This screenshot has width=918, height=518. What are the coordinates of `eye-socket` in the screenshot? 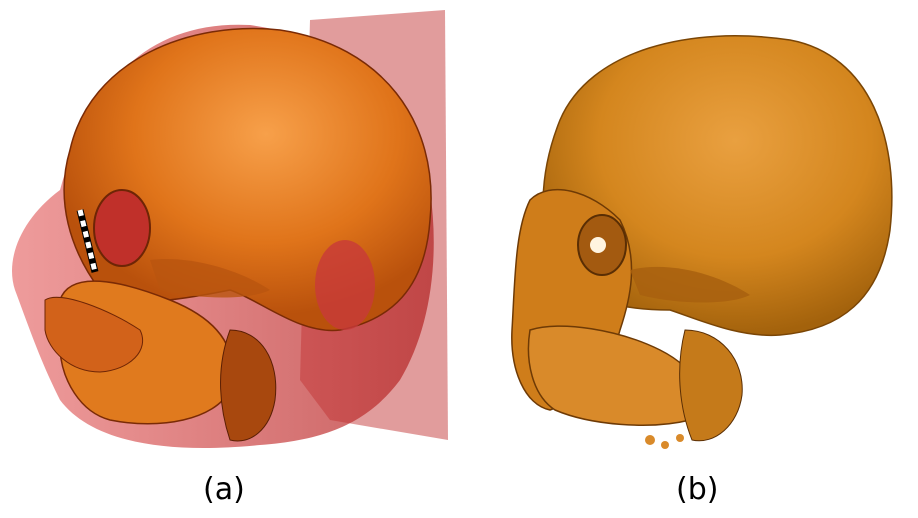 It's located at (122, 228).